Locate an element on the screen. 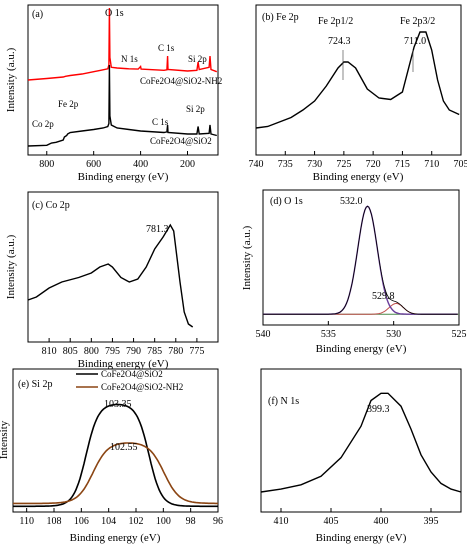  annot-c1s-top: C 1s is located at coordinates (166, 48).